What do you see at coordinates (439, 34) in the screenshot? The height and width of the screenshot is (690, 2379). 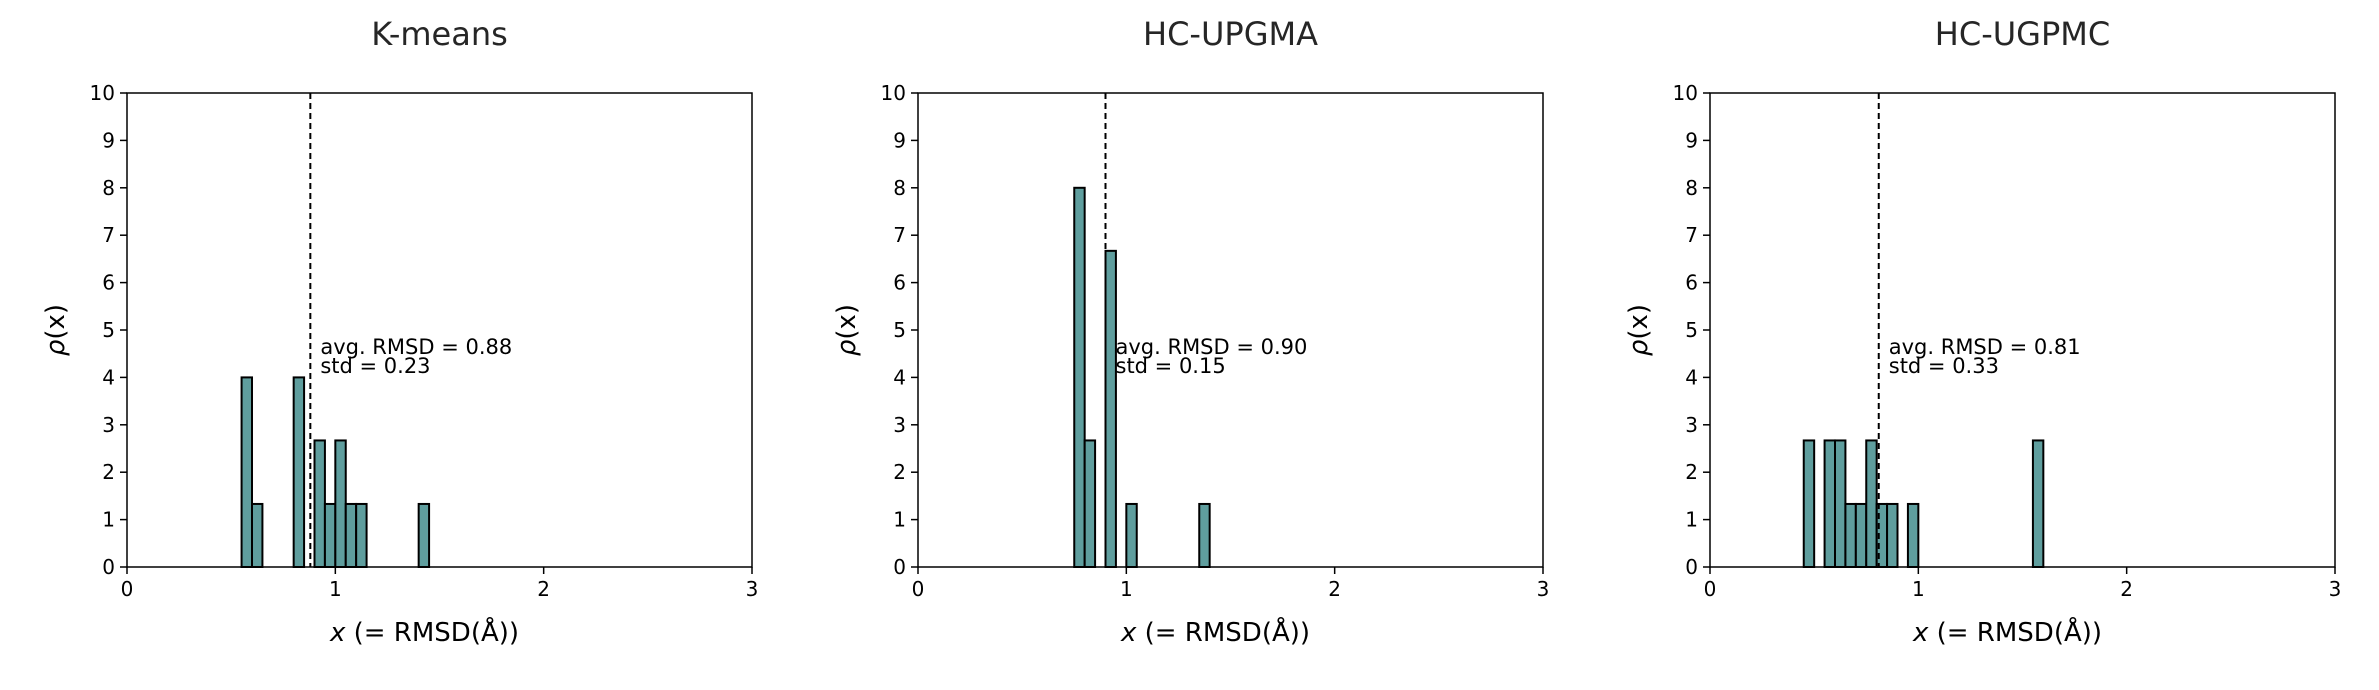 I see `chart-title: K-means` at bounding box center [439, 34].